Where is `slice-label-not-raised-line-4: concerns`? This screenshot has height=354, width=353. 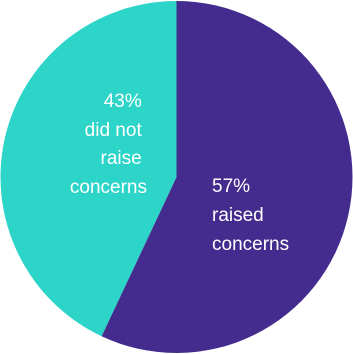 slice-label-not-raised-line-4: concerns is located at coordinates (108, 187).